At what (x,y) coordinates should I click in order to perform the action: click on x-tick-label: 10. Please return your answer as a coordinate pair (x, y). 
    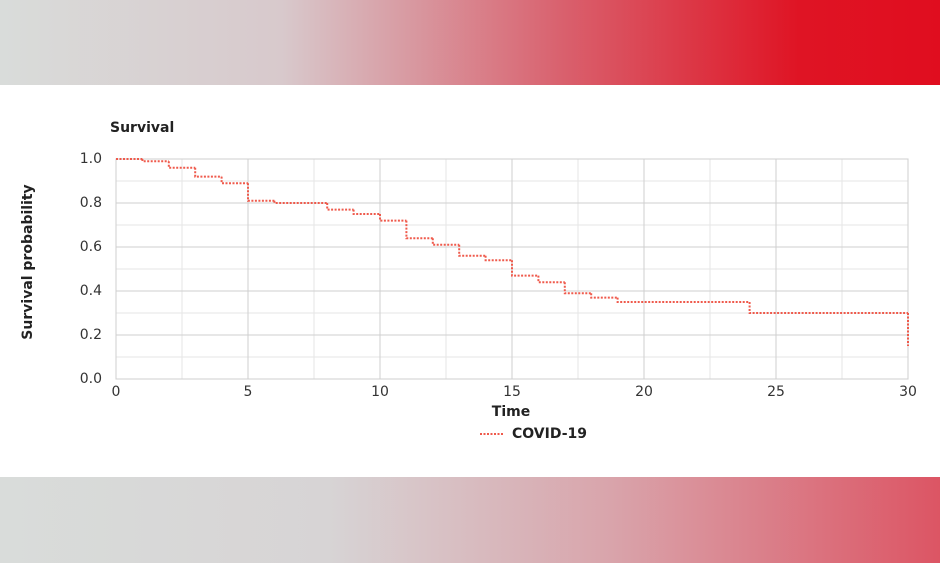
    Looking at the image, I should click on (380, 392).